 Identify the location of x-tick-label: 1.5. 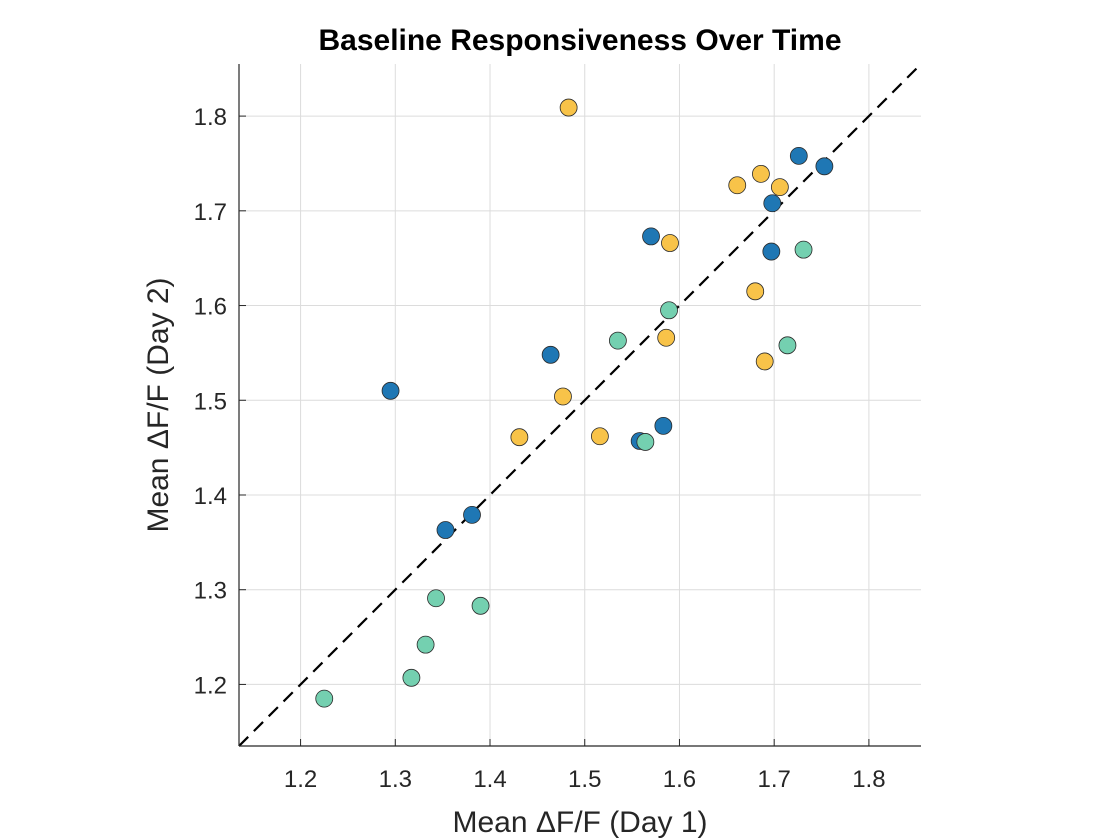
(584, 779).